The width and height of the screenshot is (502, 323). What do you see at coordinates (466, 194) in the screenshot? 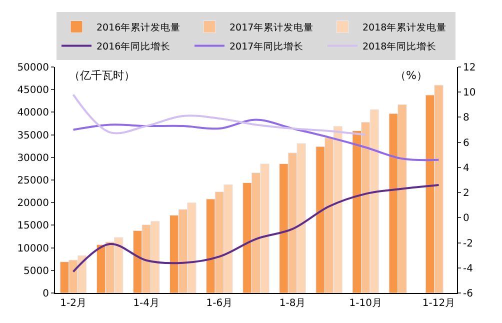
I see `y2-tick-label: 2` at bounding box center [466, 194].